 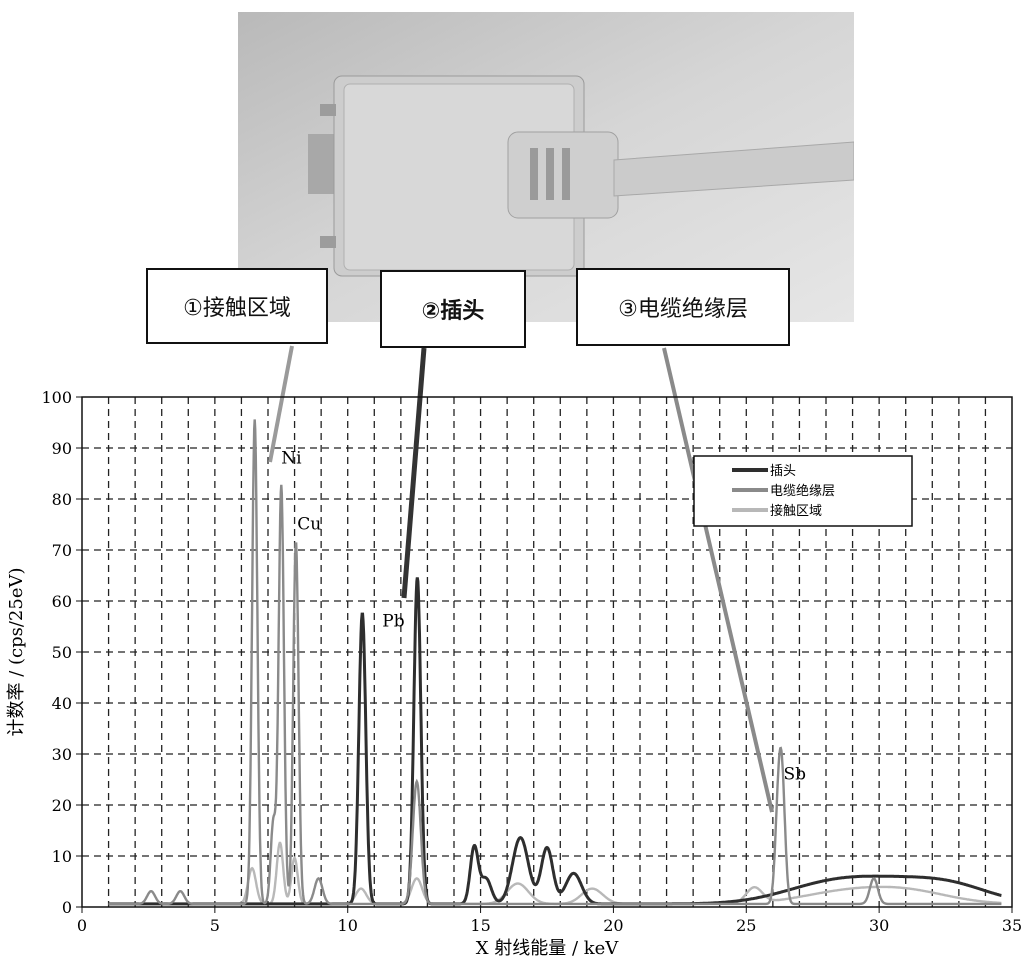 I want to click on y-tick-label: 80, so click(x=62, y=499).